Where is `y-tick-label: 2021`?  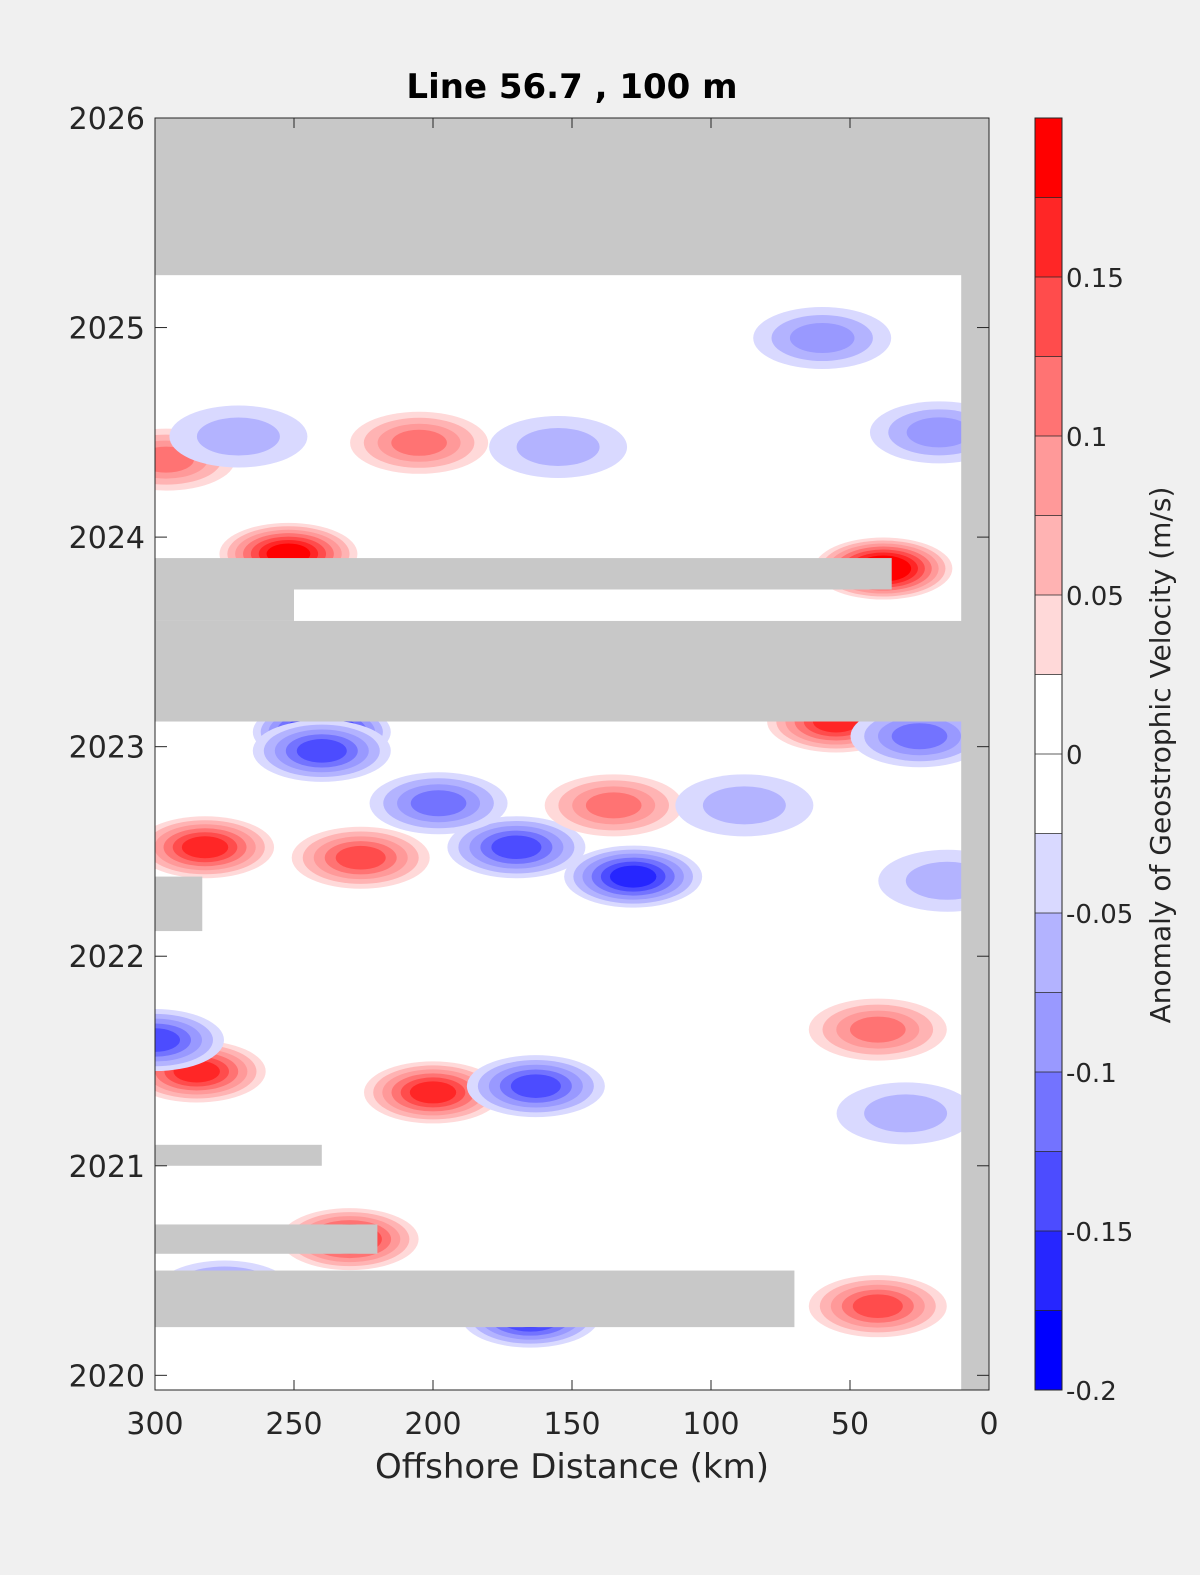 y-tick-label: 2021 is located at coordinates (107, 1167).